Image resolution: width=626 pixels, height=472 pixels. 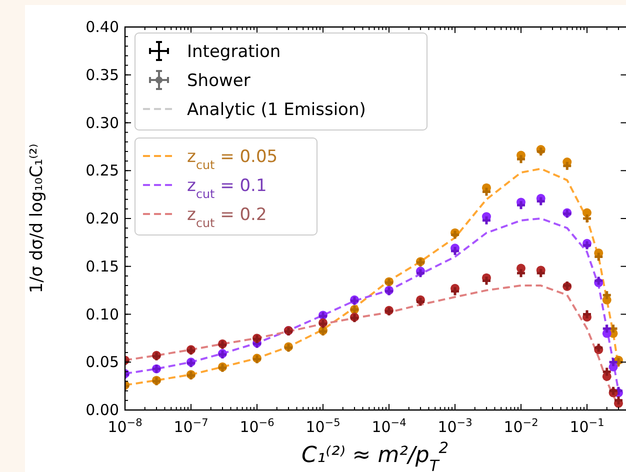 What do you see at coordinates (102, 314) in the screenshot?
I see `y-tick-label: 0.10` at bounding box center [102, 314].